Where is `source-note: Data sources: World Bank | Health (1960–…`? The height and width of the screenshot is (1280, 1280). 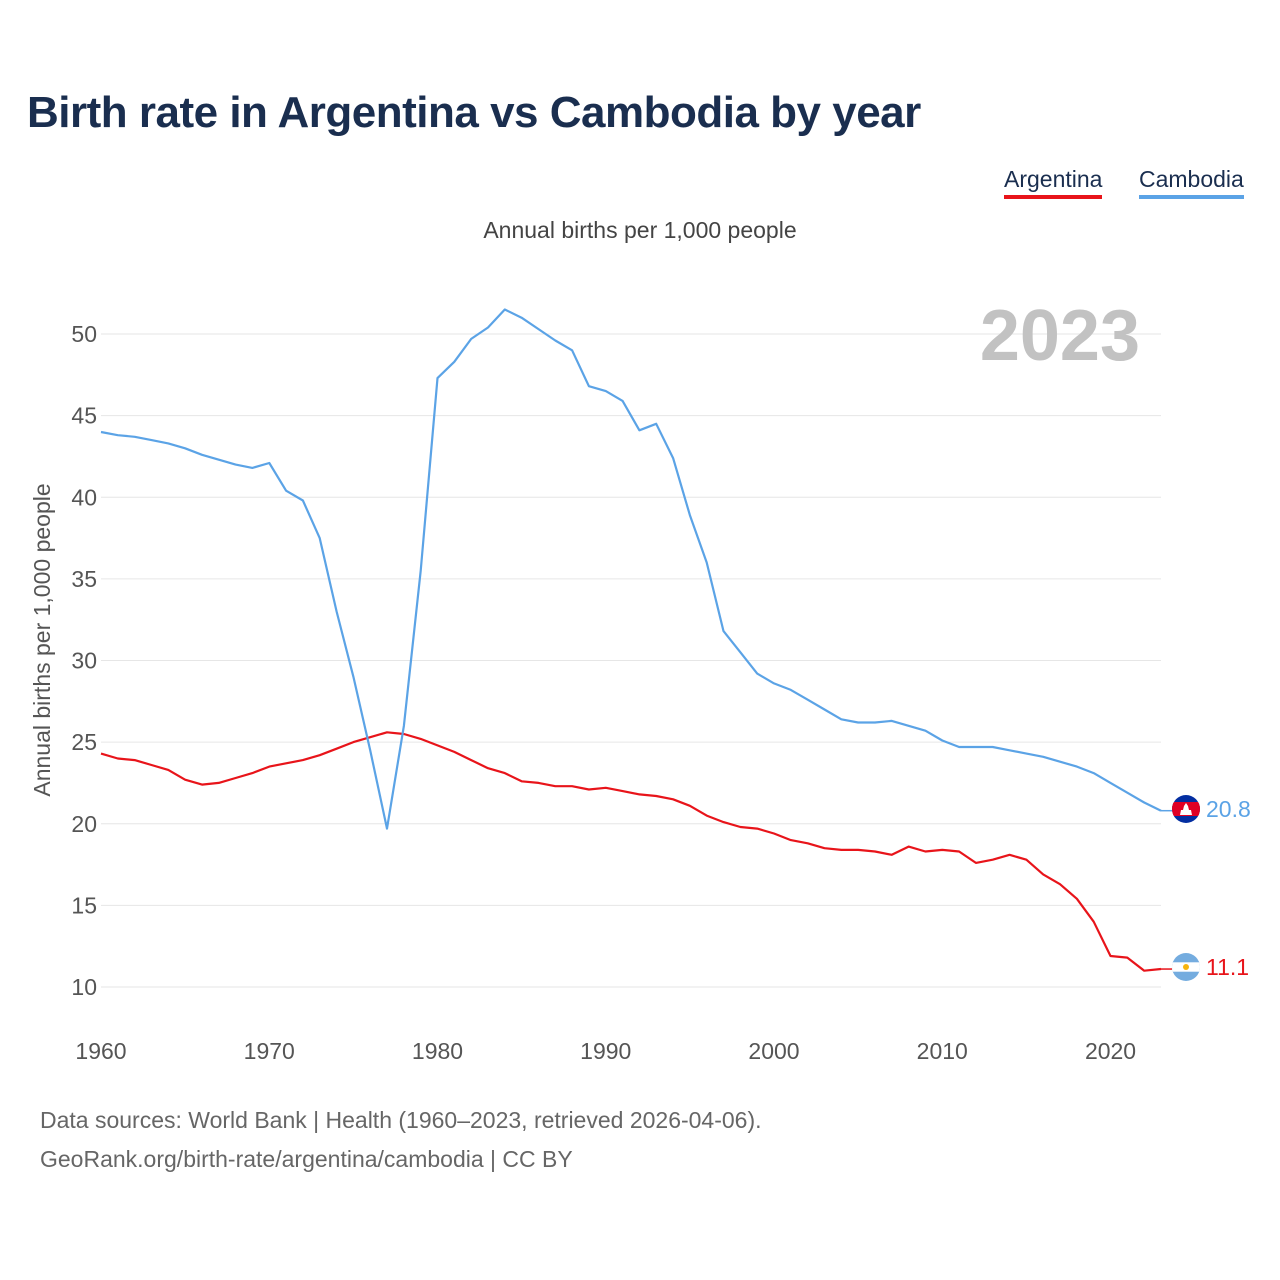 source-note: Data sources: World Bank | Health (1960–… is located at coordinates (401, 1120).